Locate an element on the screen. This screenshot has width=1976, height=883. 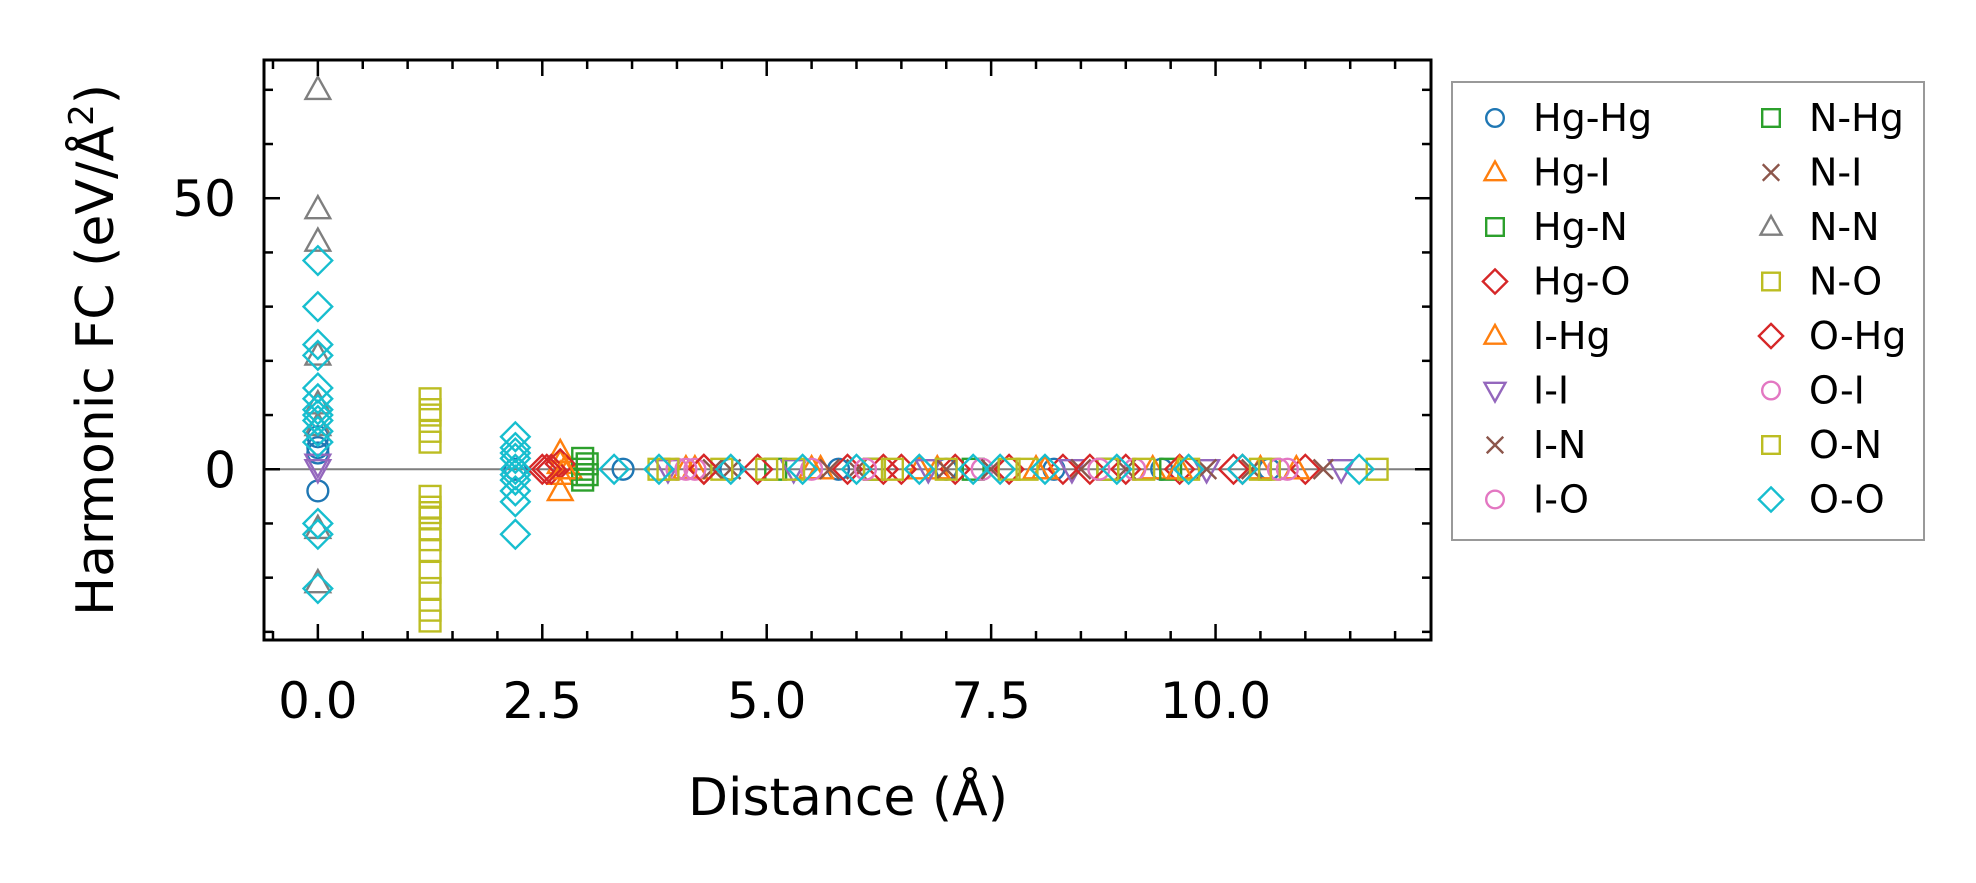
legend-entry-o-hg: O-Hg is located at coordinates (1831, 336).